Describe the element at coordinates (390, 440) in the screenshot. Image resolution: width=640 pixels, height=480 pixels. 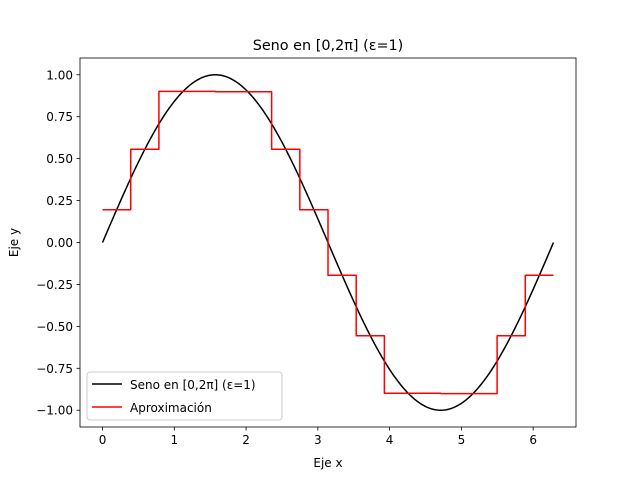
I see `x-tick-label: 4` at that location.